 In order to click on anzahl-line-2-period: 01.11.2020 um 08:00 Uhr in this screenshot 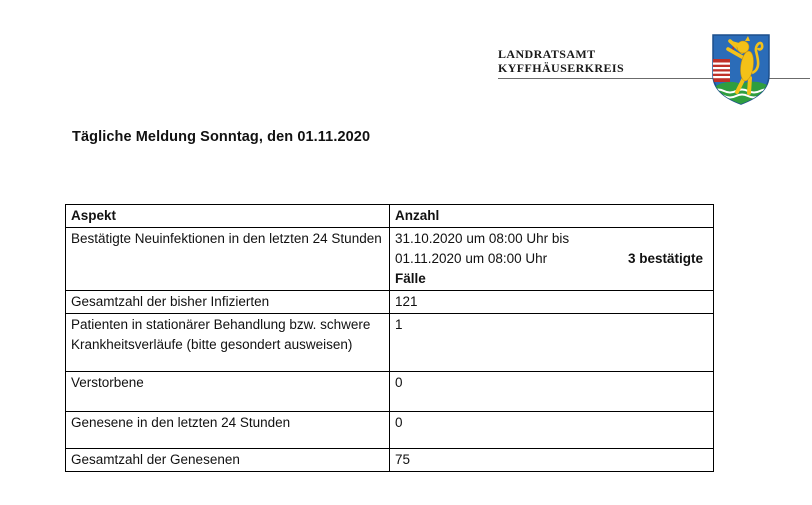, I will do `click(471, 258)`.